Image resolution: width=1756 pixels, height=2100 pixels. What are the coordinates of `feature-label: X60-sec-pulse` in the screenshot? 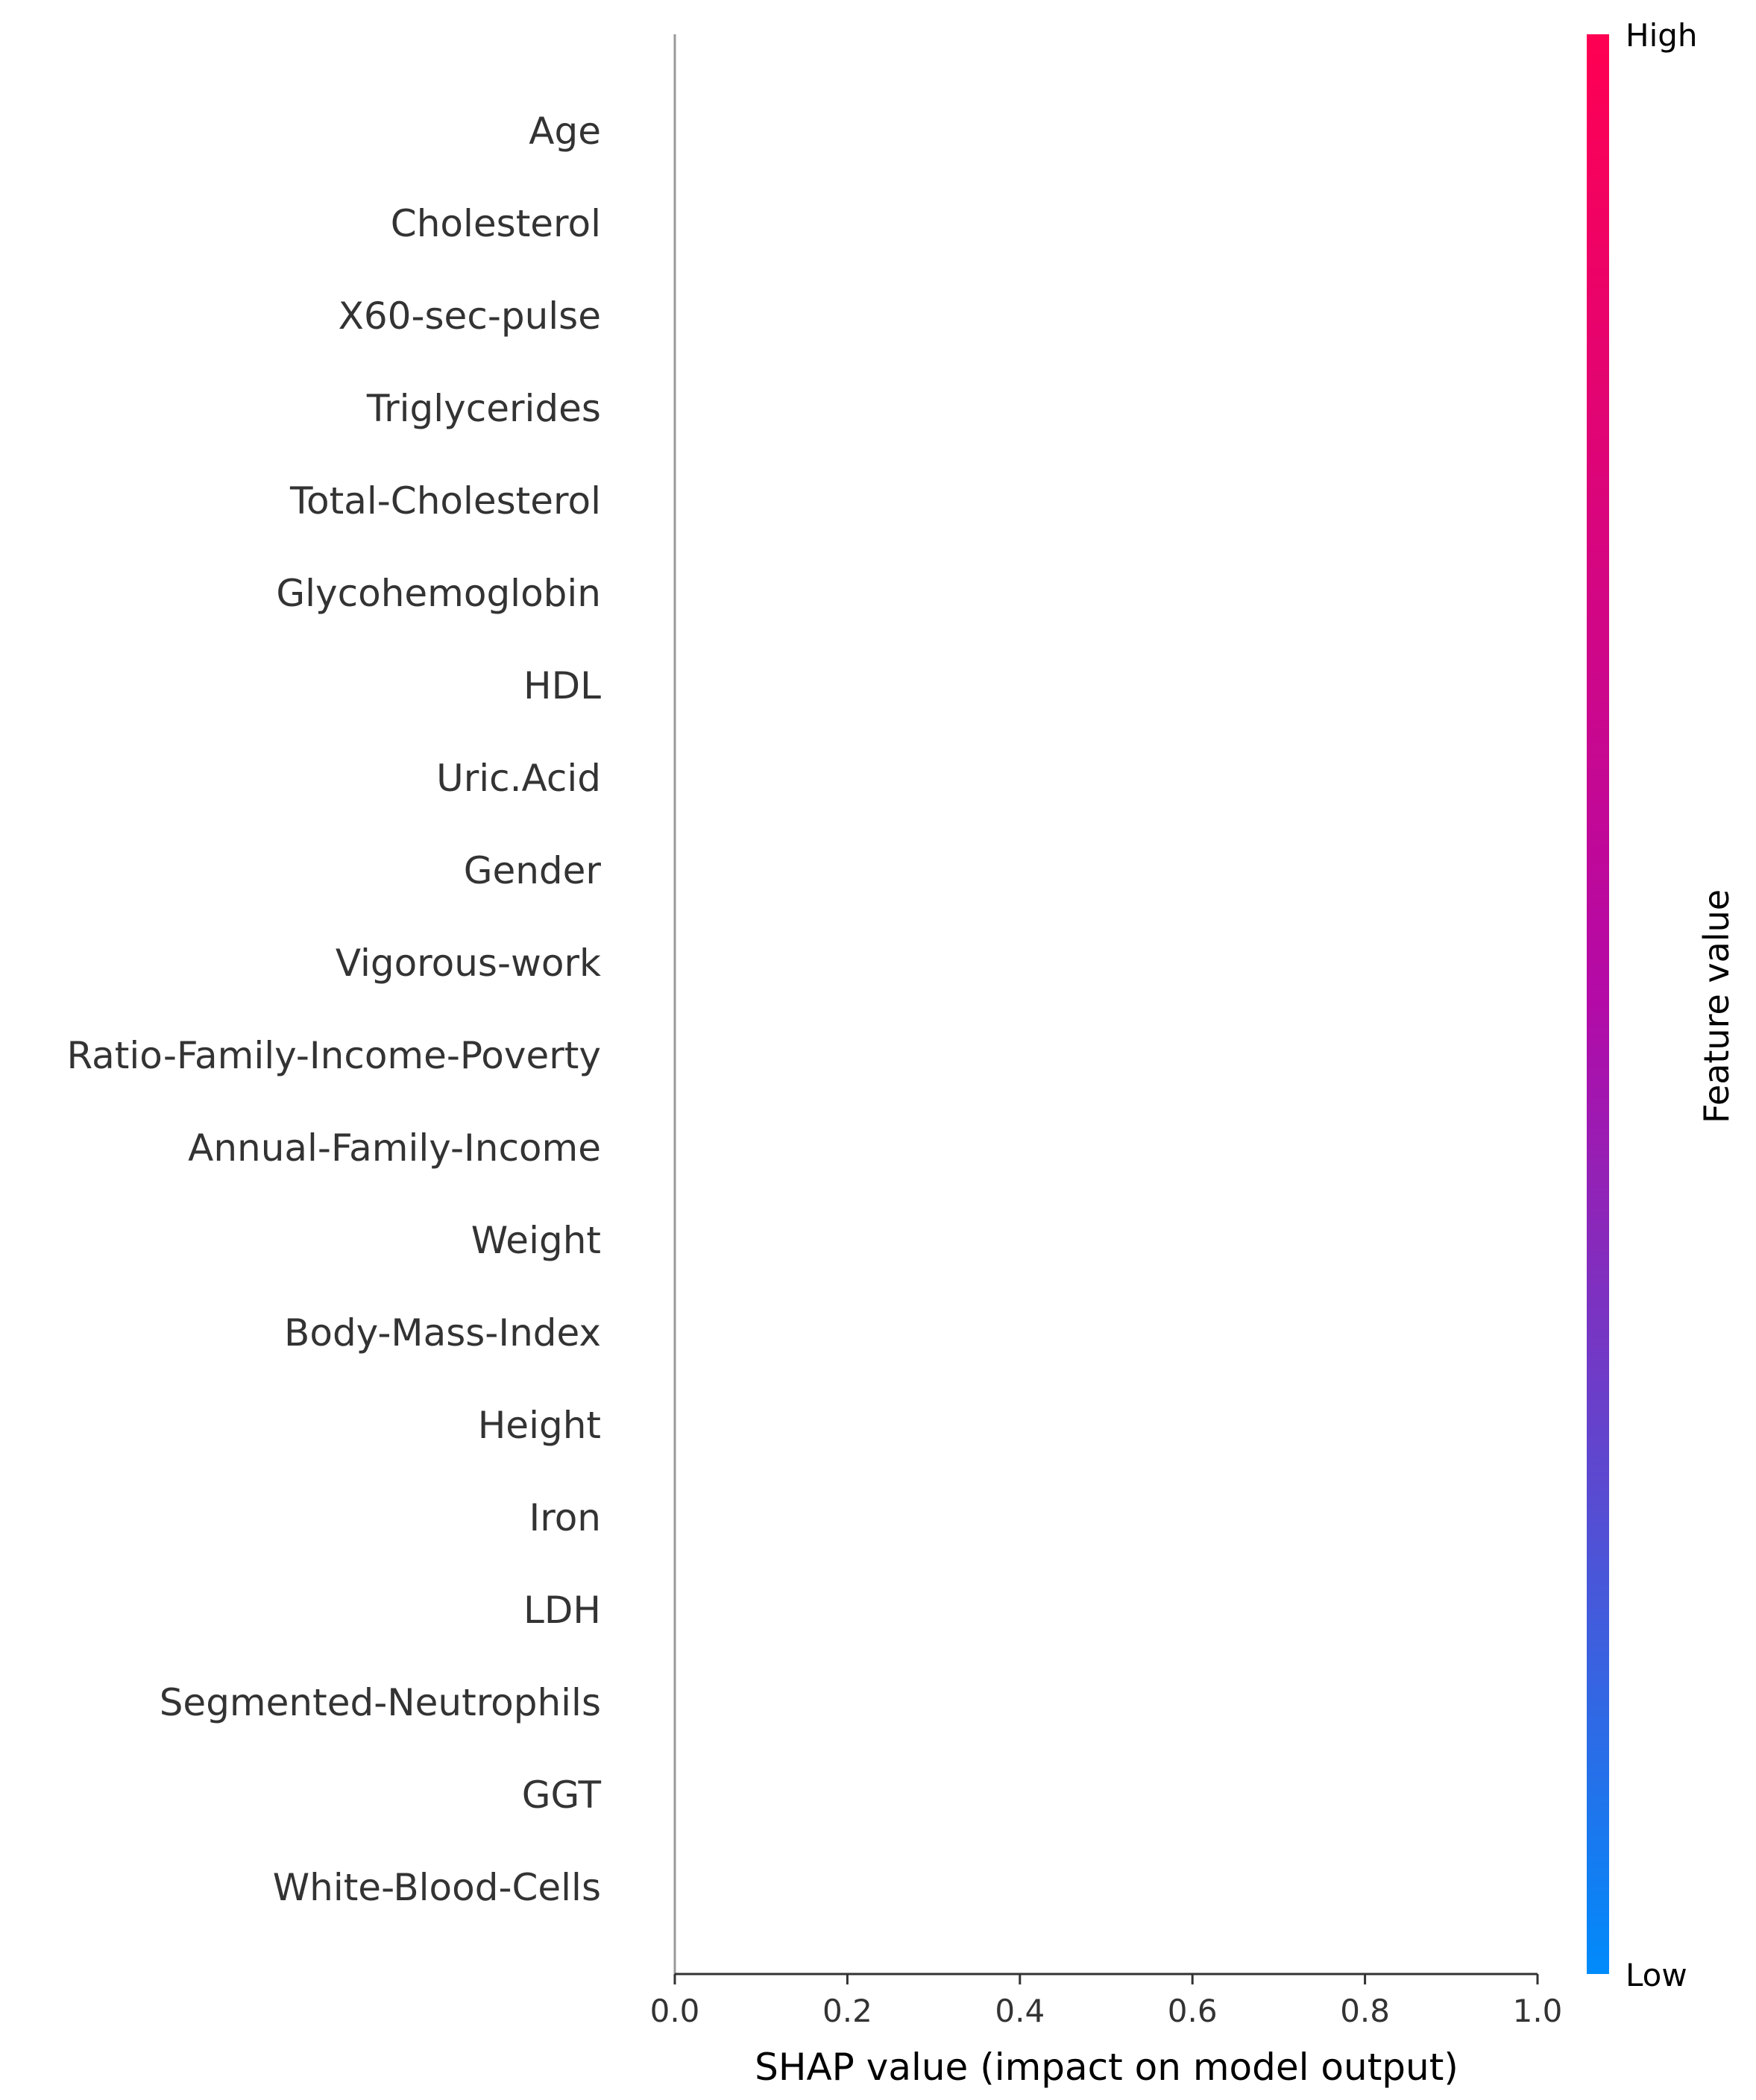 It's located at (470, 316).